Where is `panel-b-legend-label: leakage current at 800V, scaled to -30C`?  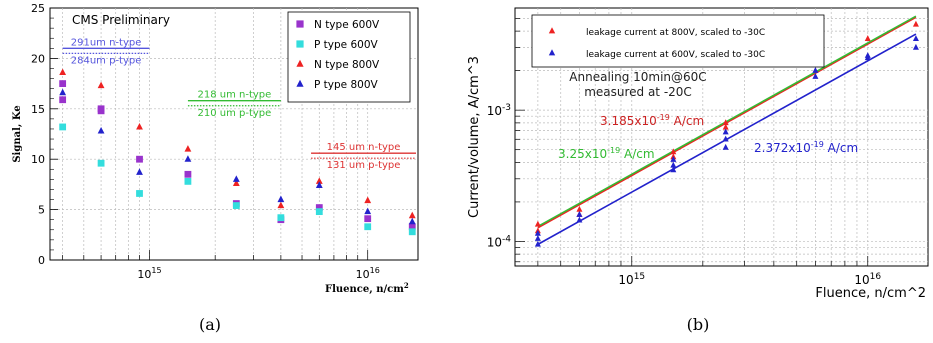
panel-b-legend-label: leakage current at 800V, scaled to -30C is located at coordinates (675, 33).